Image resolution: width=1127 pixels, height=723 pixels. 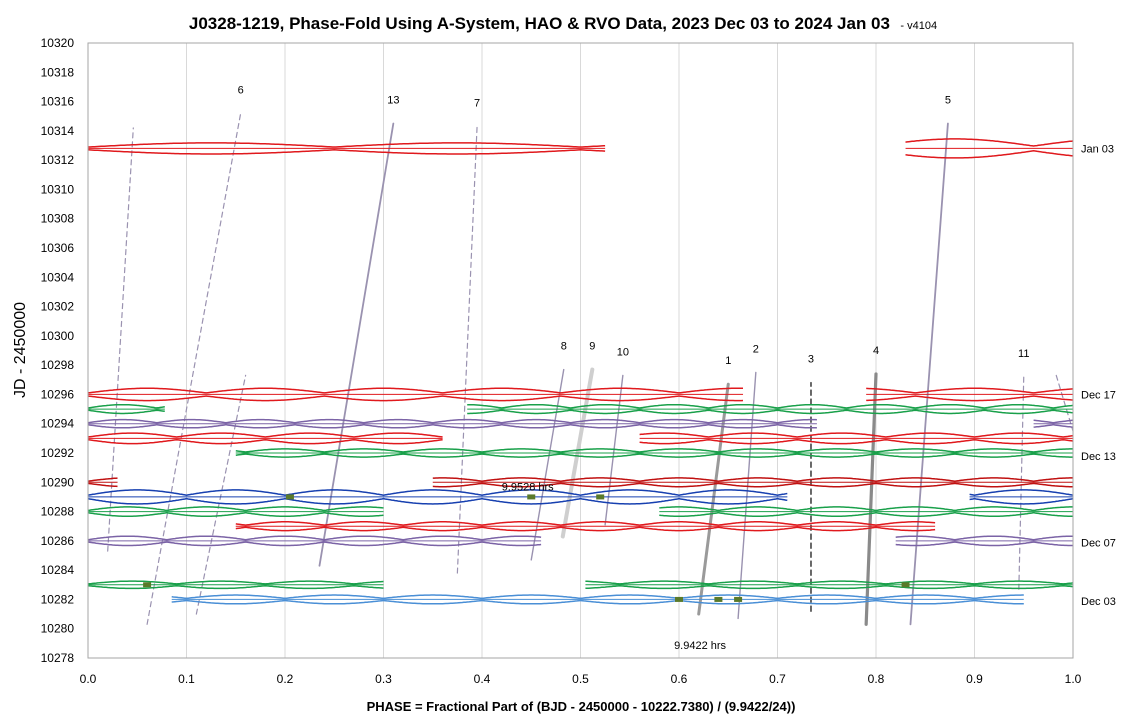 I want to click on drift-label-6: 6, so click(x=241, y=90).